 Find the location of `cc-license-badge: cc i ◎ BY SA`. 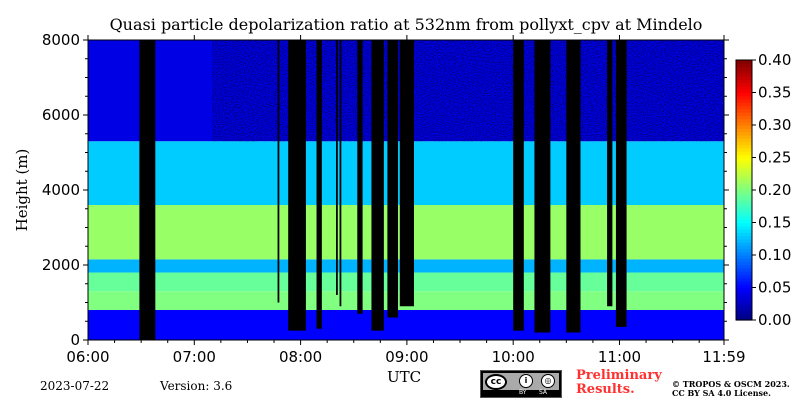

cc-license-badge: cc i ◎ BY SA is located at coordinates (521, 384).